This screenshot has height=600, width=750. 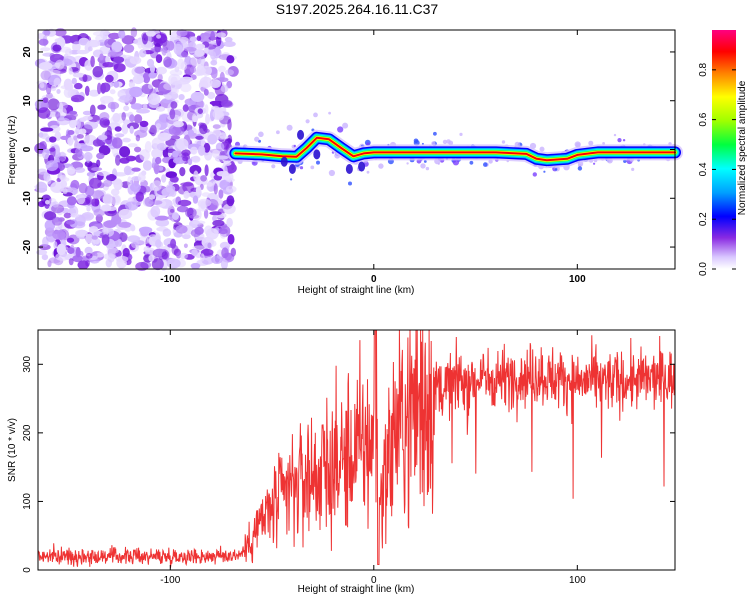 I want to click on x-tick-label: -100, so click(x=170, y=279).